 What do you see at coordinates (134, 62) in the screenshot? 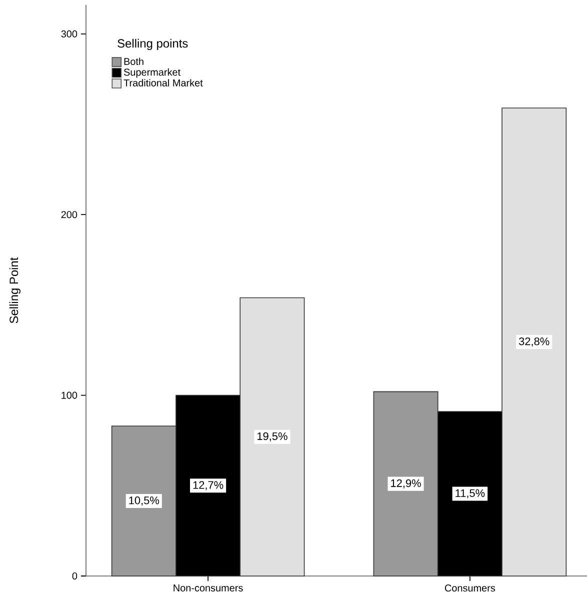
I see `legend-label: Both` at bounding box center [134, 62].